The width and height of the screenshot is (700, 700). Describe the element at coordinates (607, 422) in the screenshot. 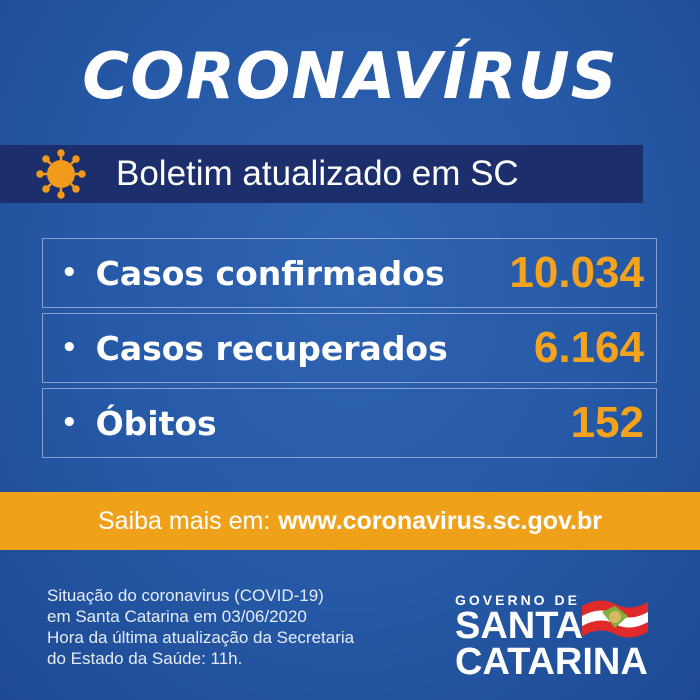

I see `stat-value: 152` at that location.